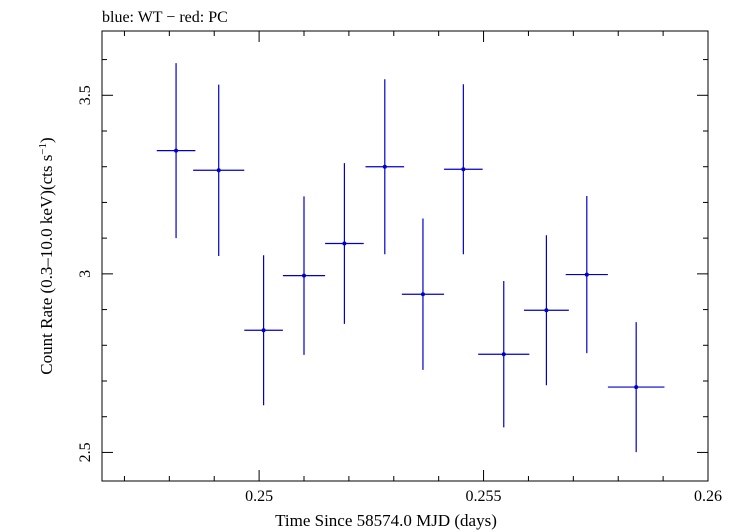 The height and width of the screenshot is (532, 732). I want to click on y-tick-label: 2.5, so click(85, 452).